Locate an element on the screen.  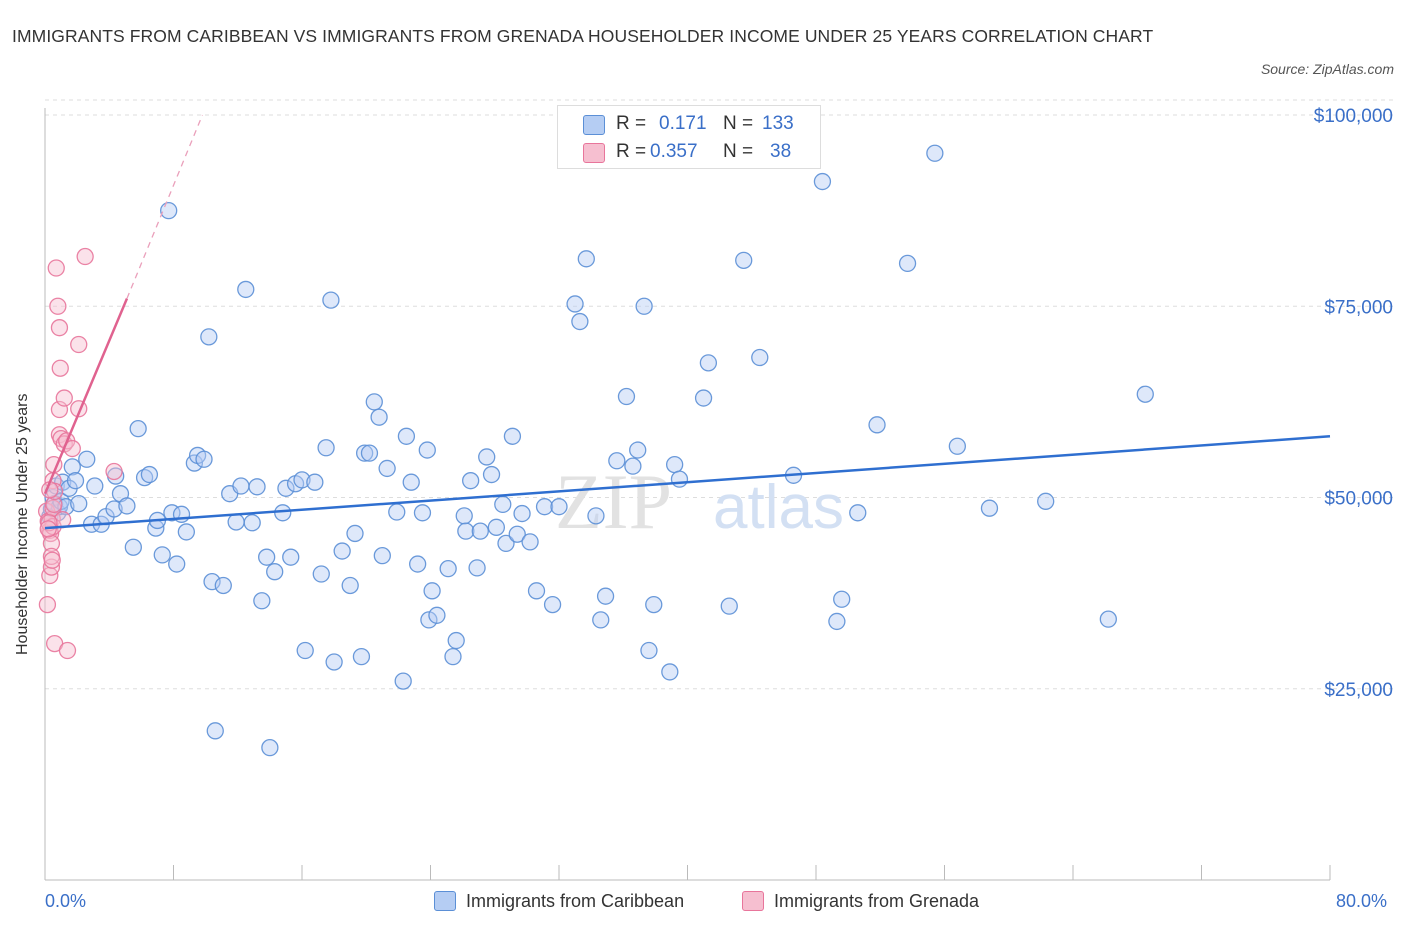
grenada-legend-swatch is located at coordinates (753, 901).